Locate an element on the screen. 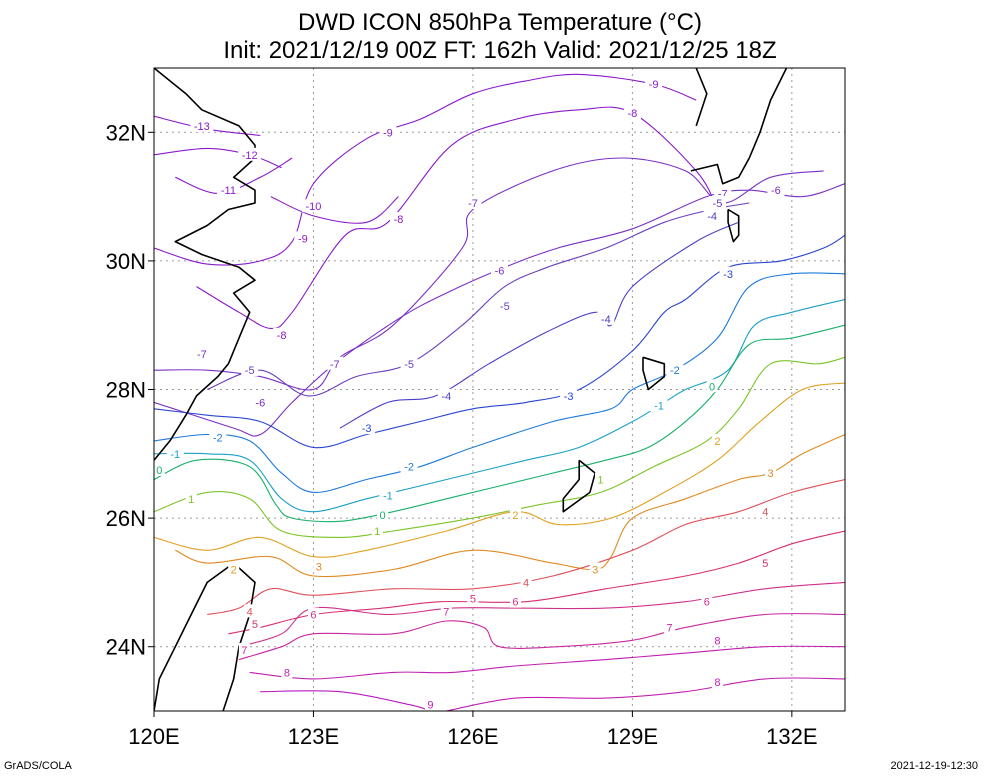  contour-label: -12 is located at coordinates (250, 156).